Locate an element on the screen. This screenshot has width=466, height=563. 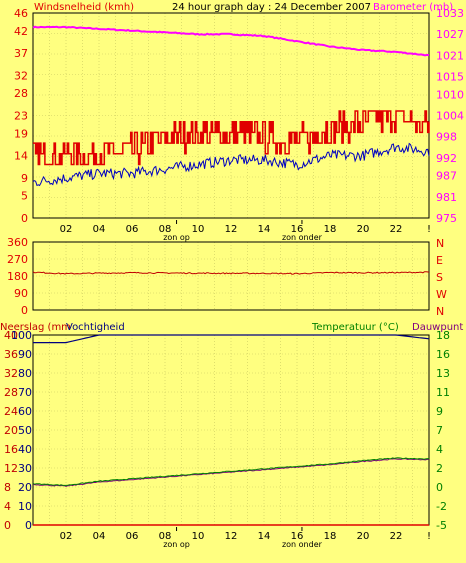
compass-label: E is located at coordinates (439, 260).